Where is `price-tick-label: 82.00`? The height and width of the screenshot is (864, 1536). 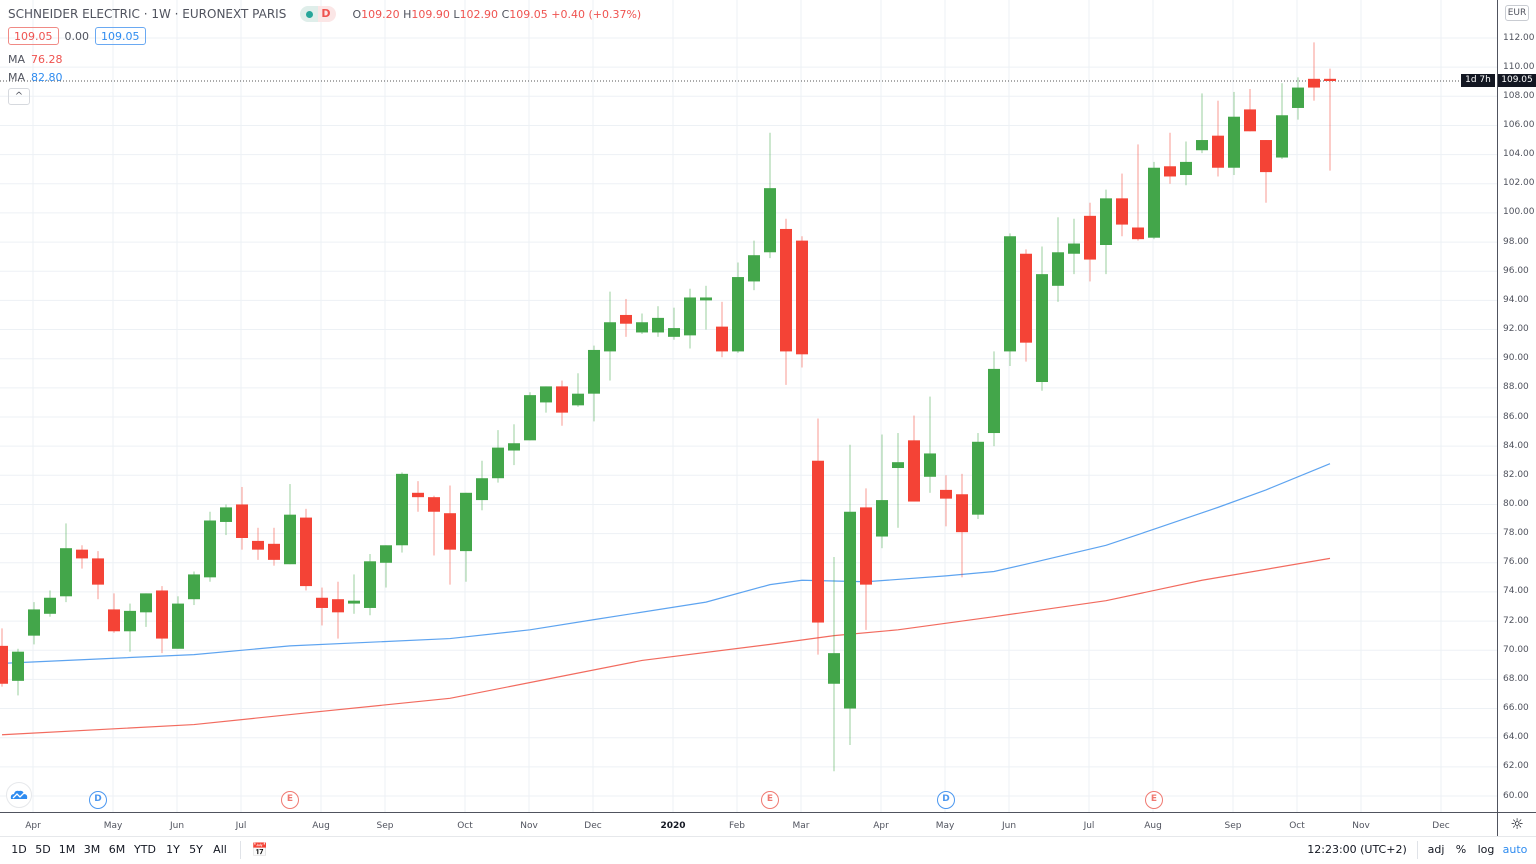 price-tick-label: 82.00 is located at coordinates (1516, 474).